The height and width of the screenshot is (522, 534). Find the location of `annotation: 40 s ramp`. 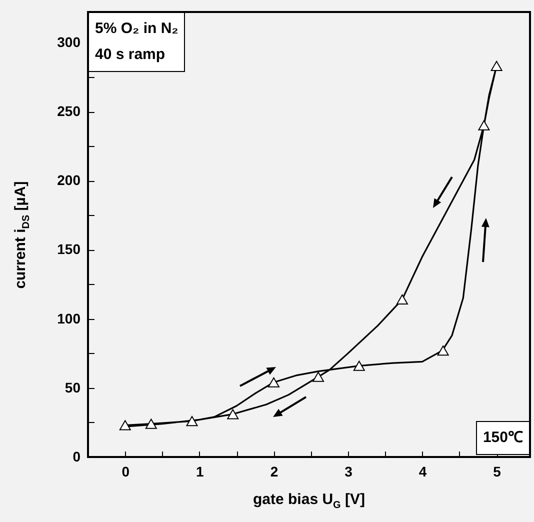

annotation: 40 s ramp is located at coordinates (130, 54).